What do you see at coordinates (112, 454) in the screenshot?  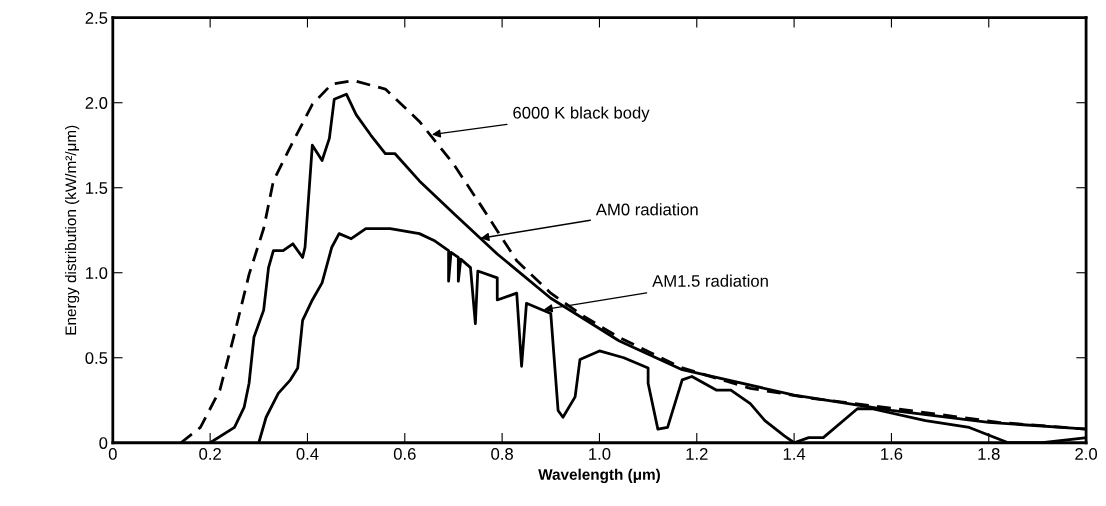 I see `x-tick-label: 0` at bounding box center [112, 454].